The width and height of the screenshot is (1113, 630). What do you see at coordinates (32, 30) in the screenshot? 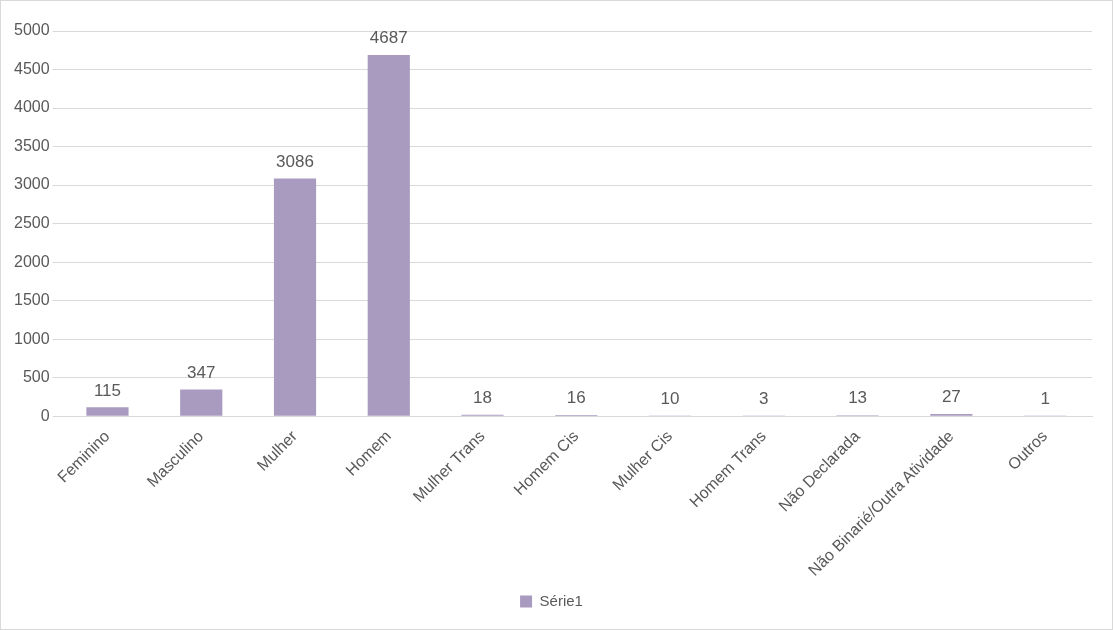
I see `y-tick-label: 5000` at bounding box center [32, 30].